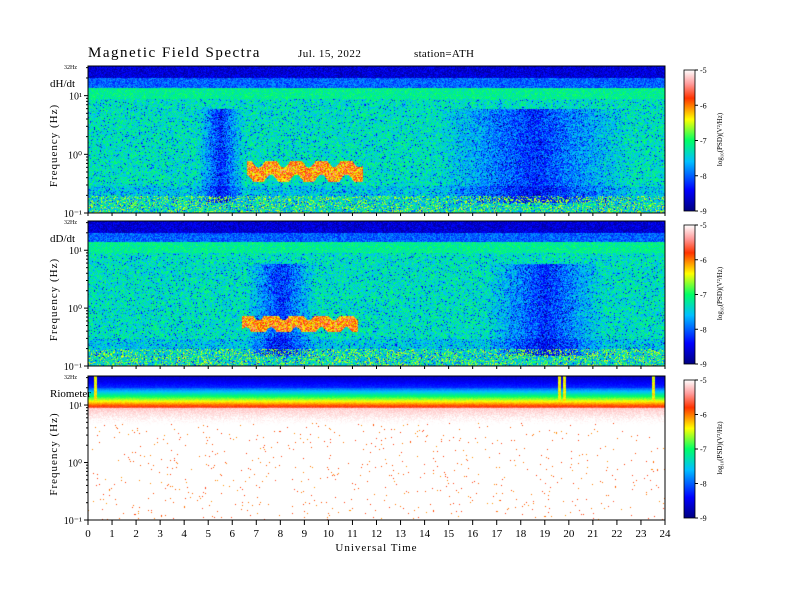 The width and height of the screenshot is (792, 612). I want to click on x-tick-label: 14, so click(425, 534).